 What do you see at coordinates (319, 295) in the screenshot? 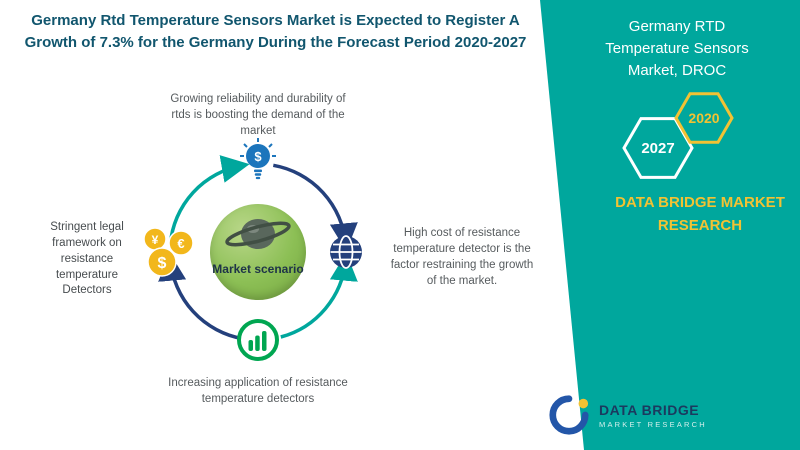
I see `arc-bottom-right` at bounding box center [319, 295].